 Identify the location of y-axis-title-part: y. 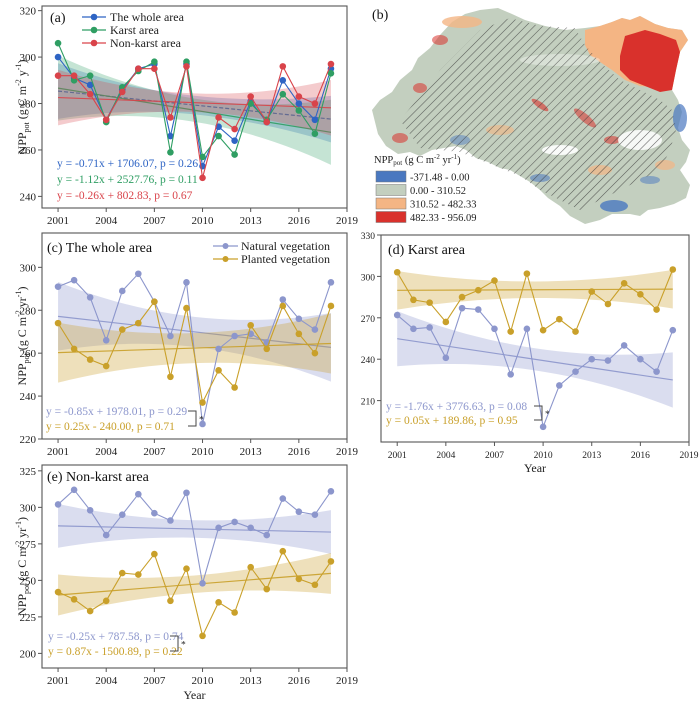
(22, 74).